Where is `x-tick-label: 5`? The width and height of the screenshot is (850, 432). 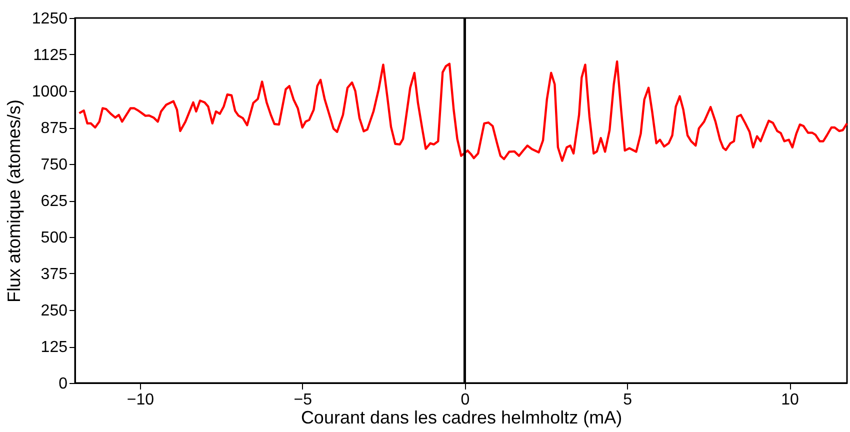 x-tick-label: 5 is located at coordinates (627, 400).